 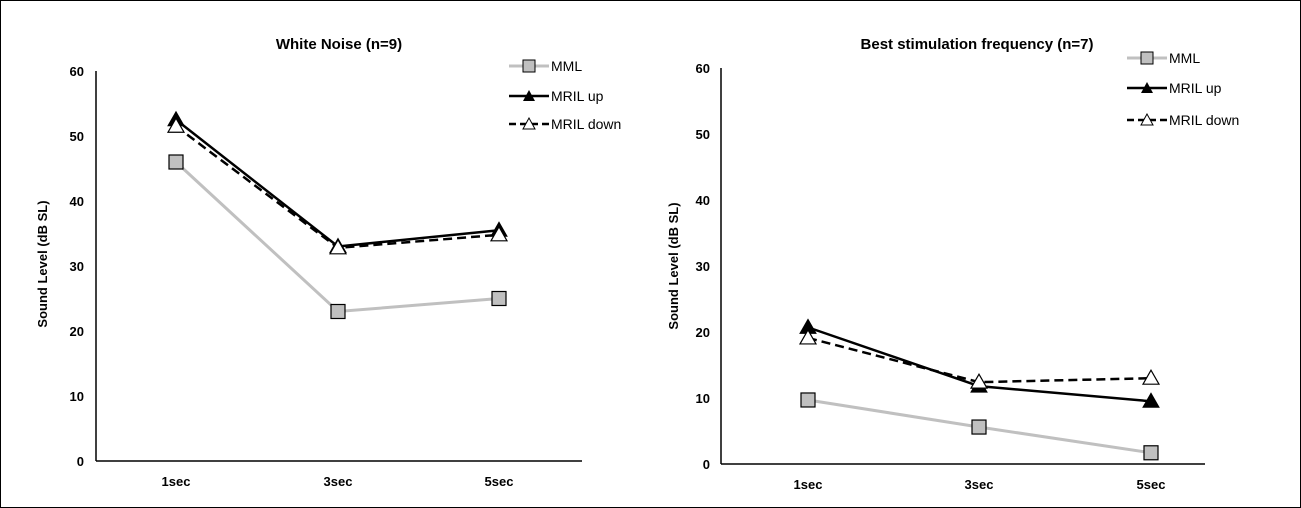 I want to click on series-line-mril-down, so click(x=337, y=187).